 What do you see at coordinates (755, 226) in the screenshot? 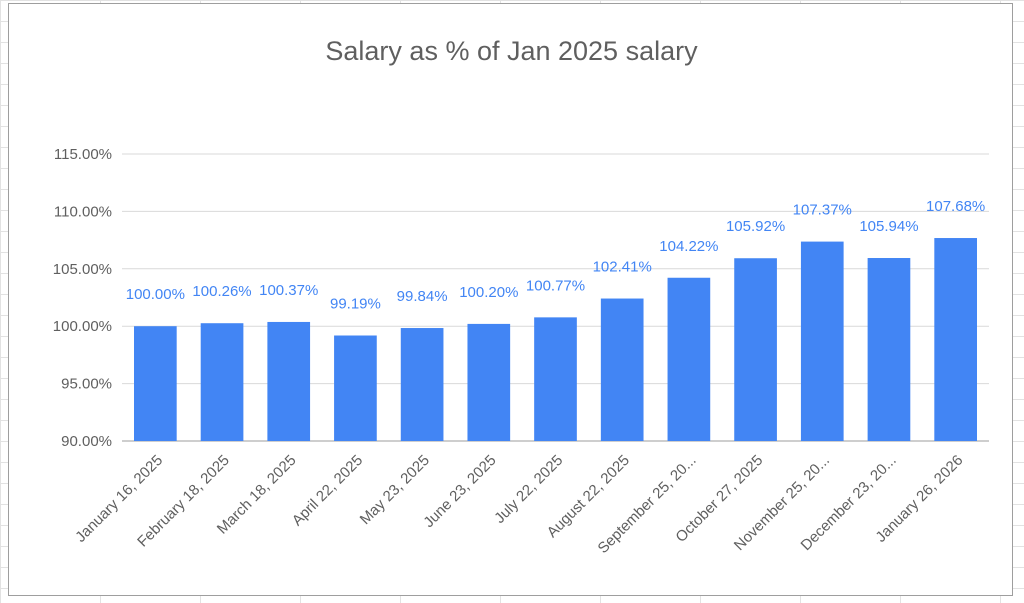
I see `bar-data-label: 105.92%` at bounding box center [755, 226].